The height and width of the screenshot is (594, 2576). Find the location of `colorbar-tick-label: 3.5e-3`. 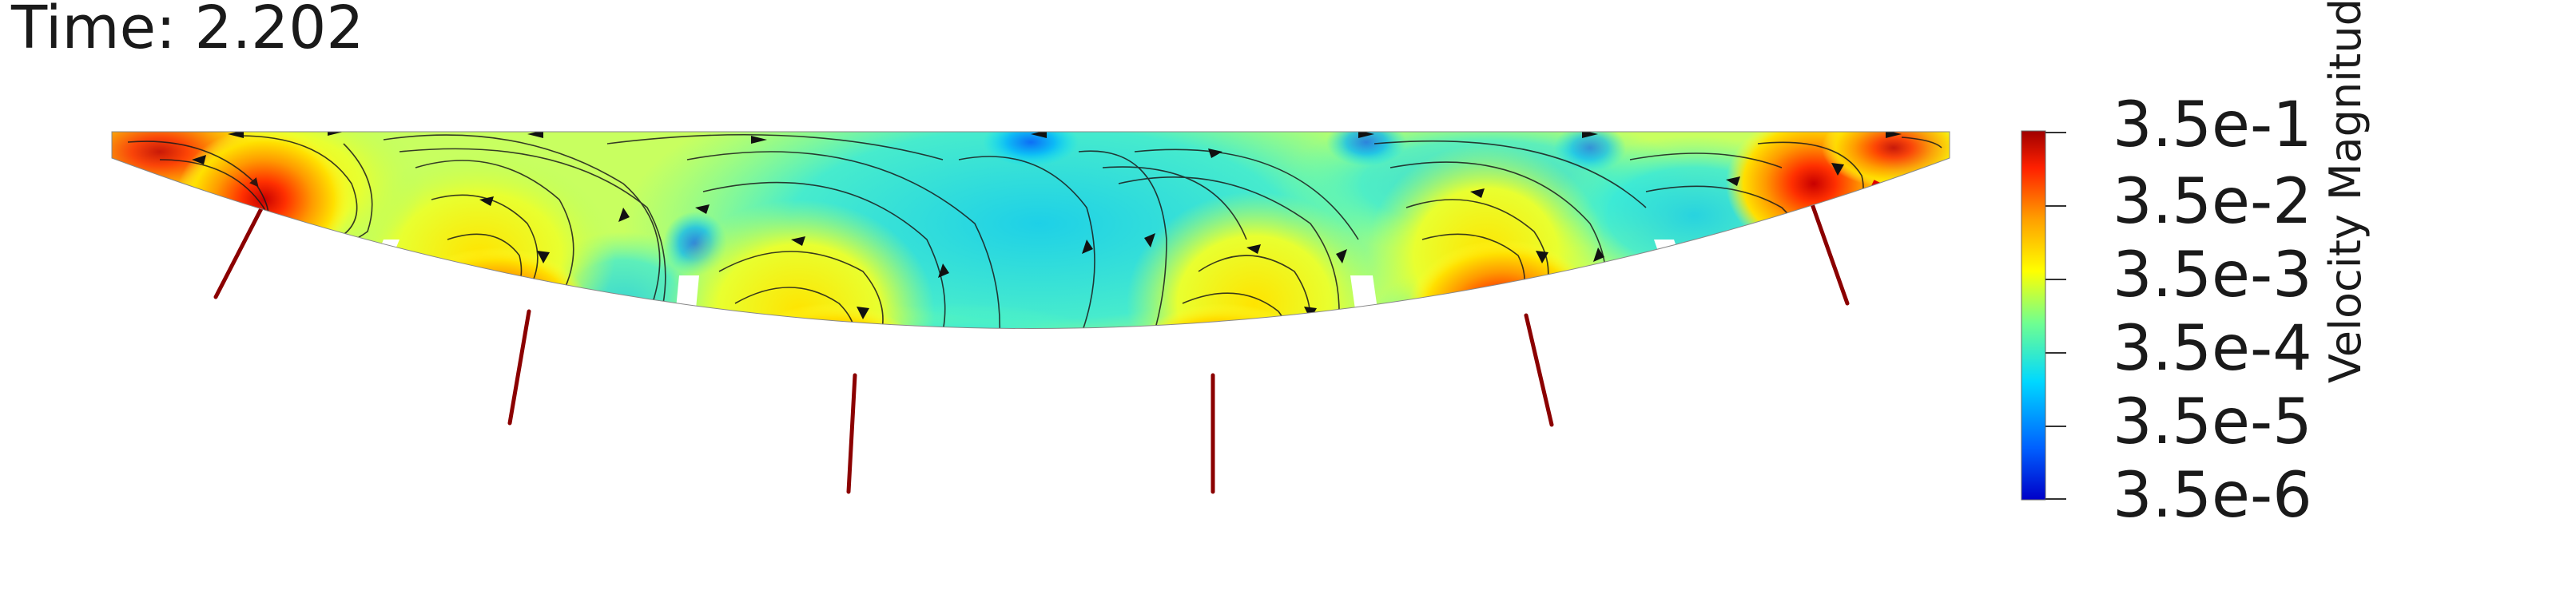

colorbar-tick-label: 3.5e-3 is located at coordinates (2212, 275).